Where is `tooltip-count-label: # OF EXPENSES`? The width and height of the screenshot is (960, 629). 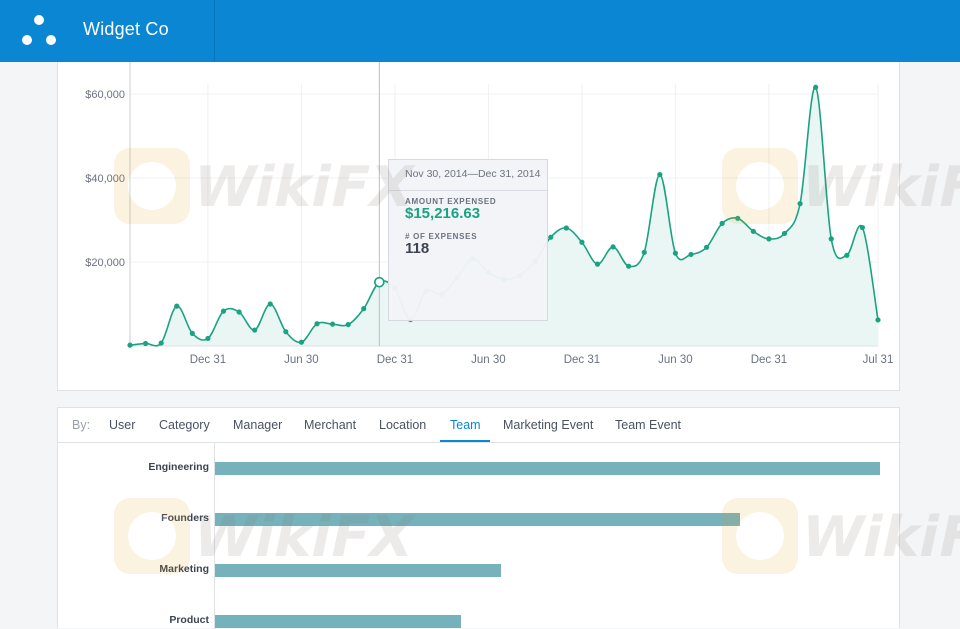
tooltip-count-label: # OF EXPENSES is located at coordinates (441, 236).